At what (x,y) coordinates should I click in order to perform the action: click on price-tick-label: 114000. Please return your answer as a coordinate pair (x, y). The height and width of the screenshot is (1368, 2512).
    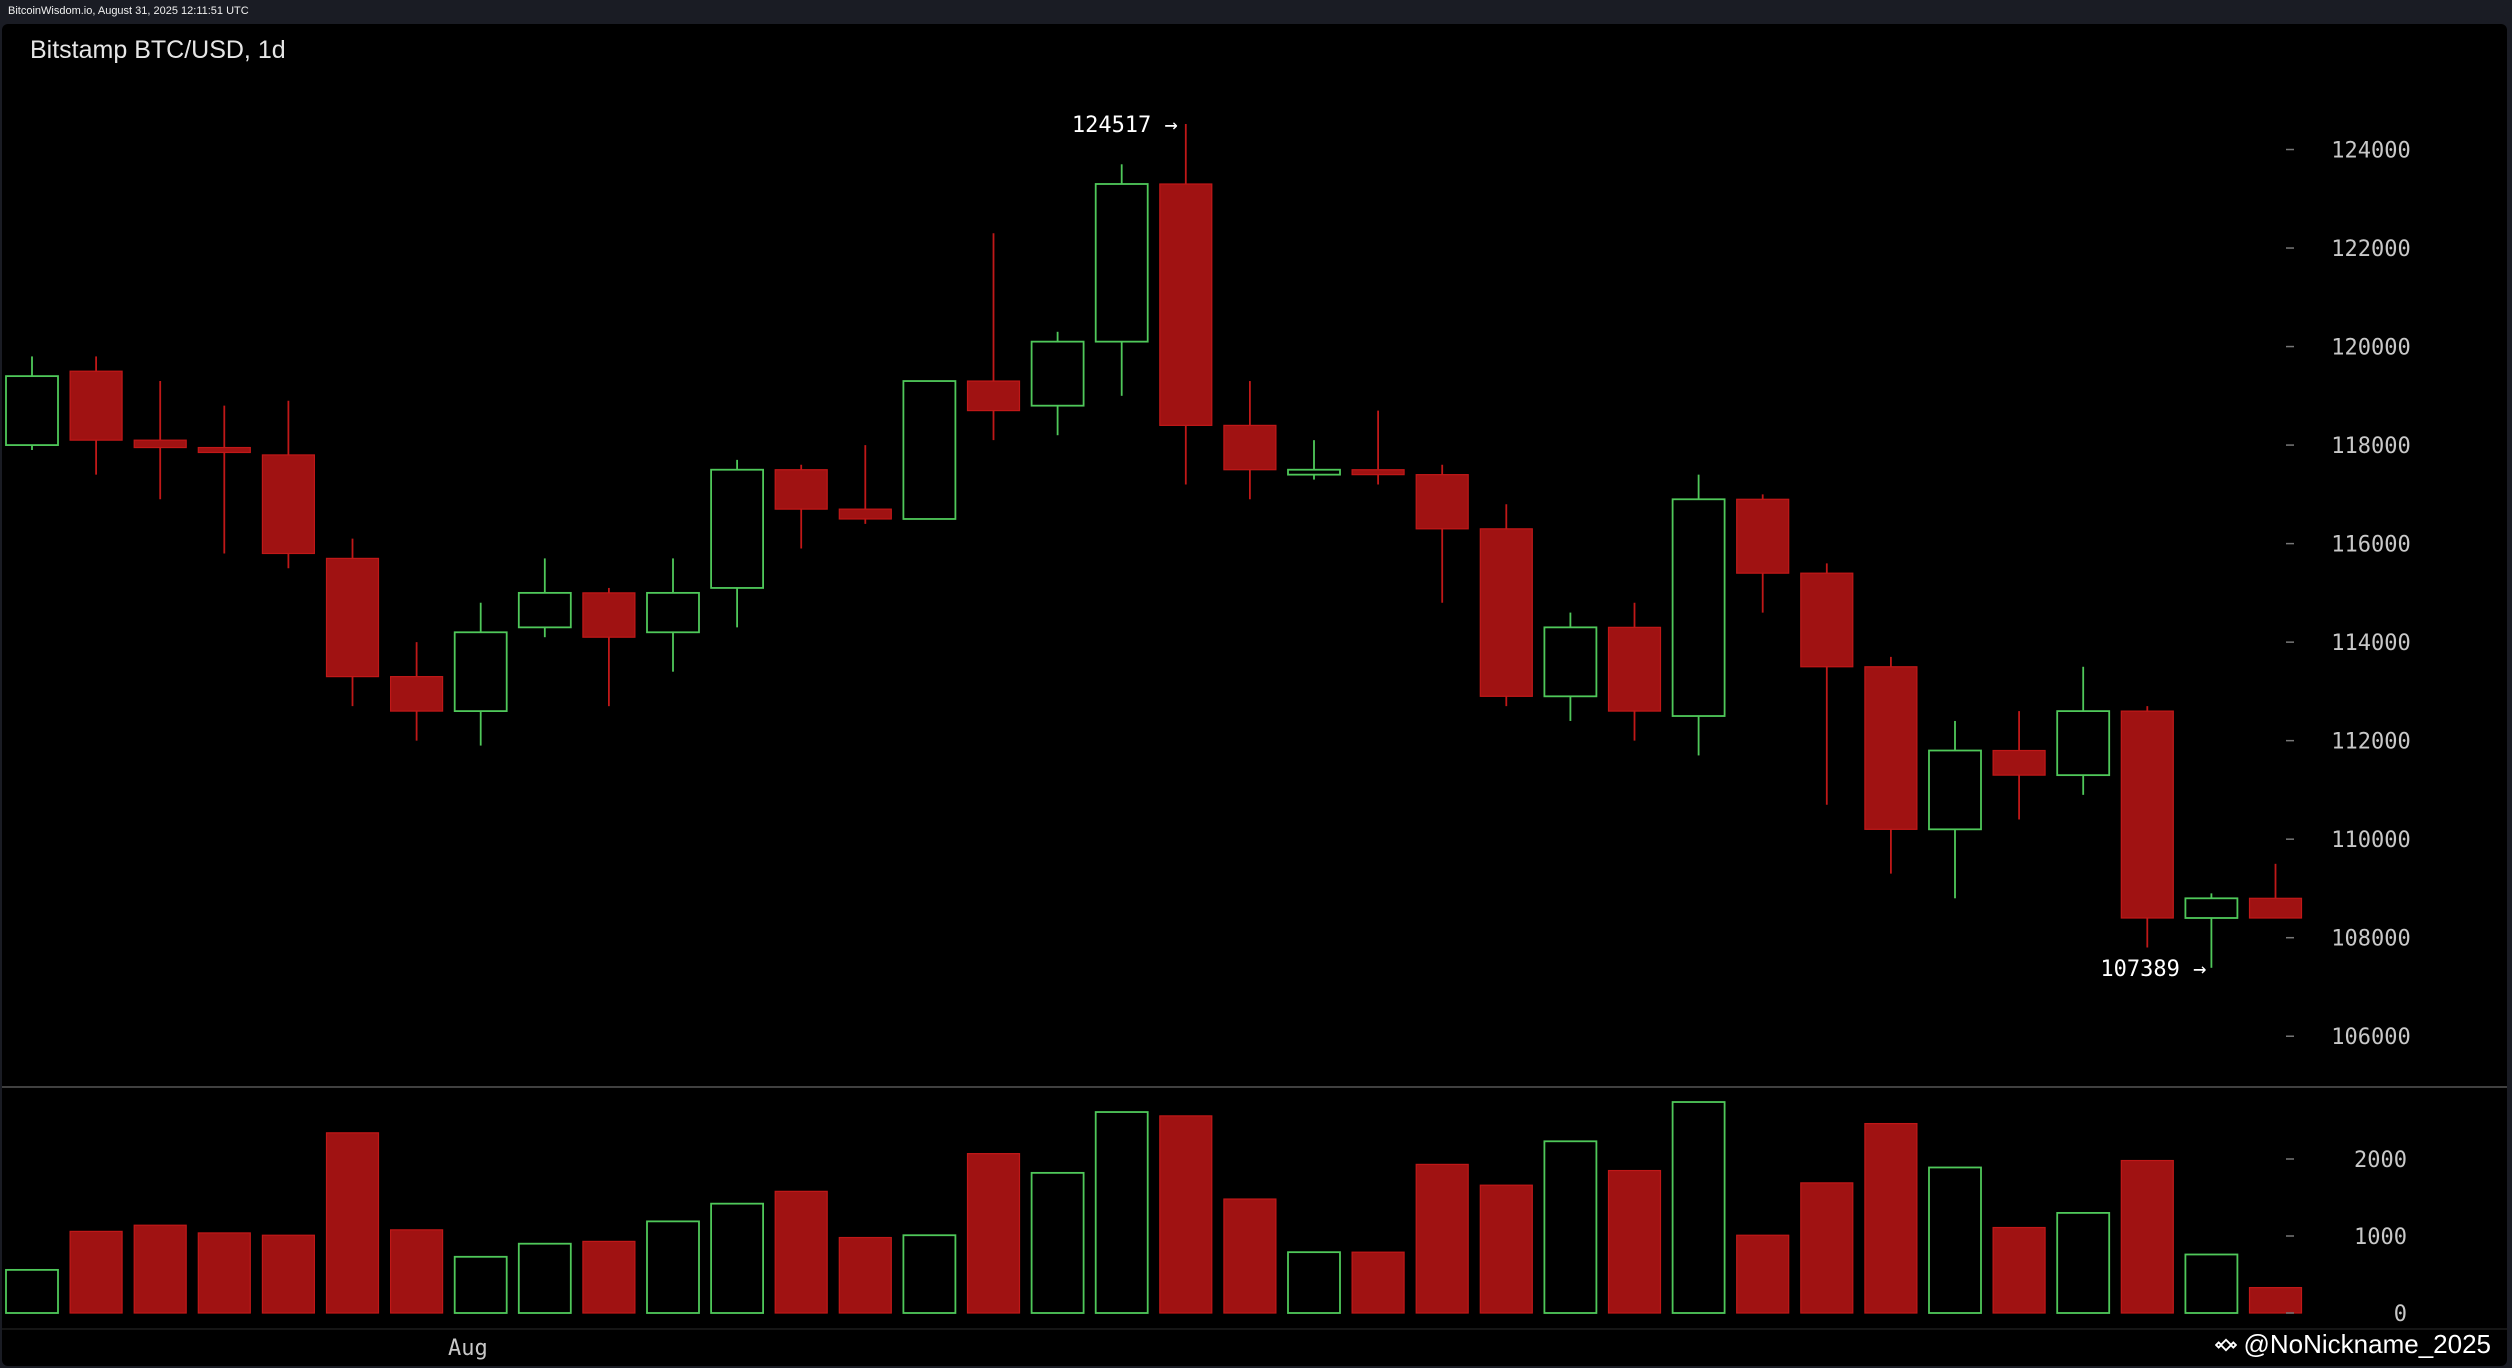
    Looking at the image, I should click on (2370, 643).